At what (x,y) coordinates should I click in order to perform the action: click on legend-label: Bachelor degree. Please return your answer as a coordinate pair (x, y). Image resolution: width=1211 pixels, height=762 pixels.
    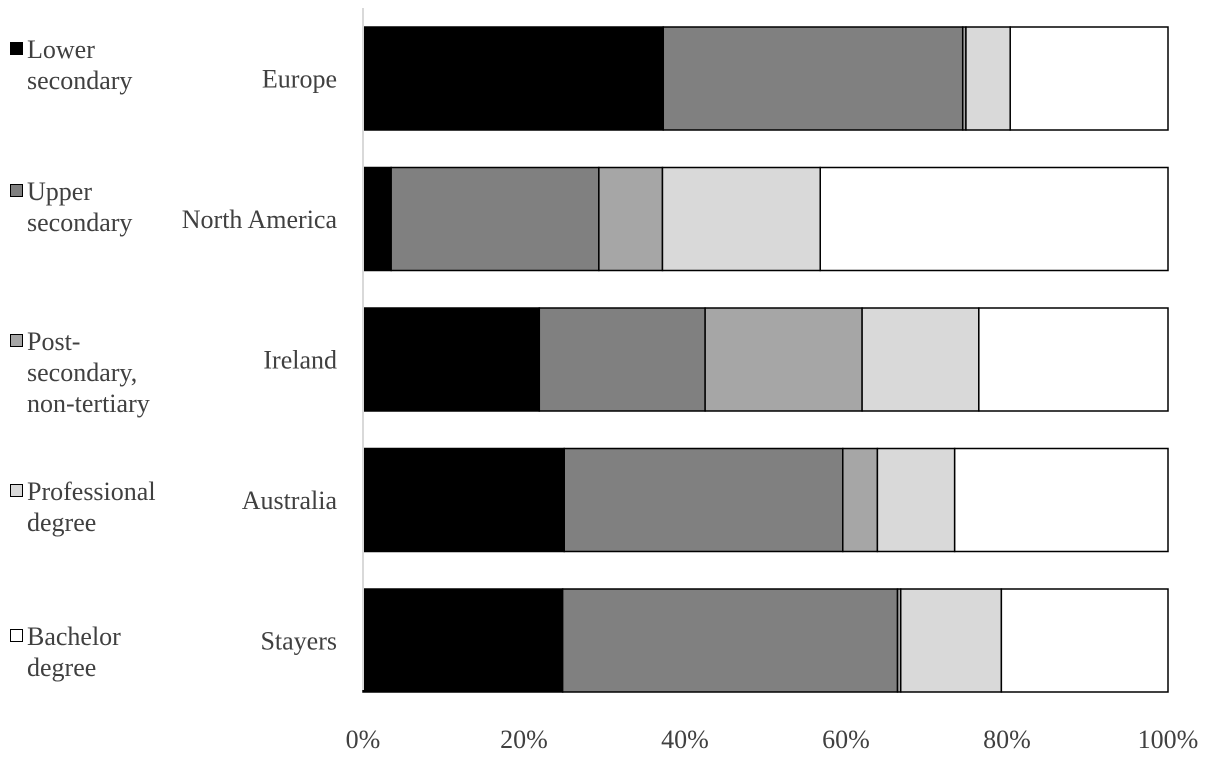
    Looking at the image, I should click on (74, 652).